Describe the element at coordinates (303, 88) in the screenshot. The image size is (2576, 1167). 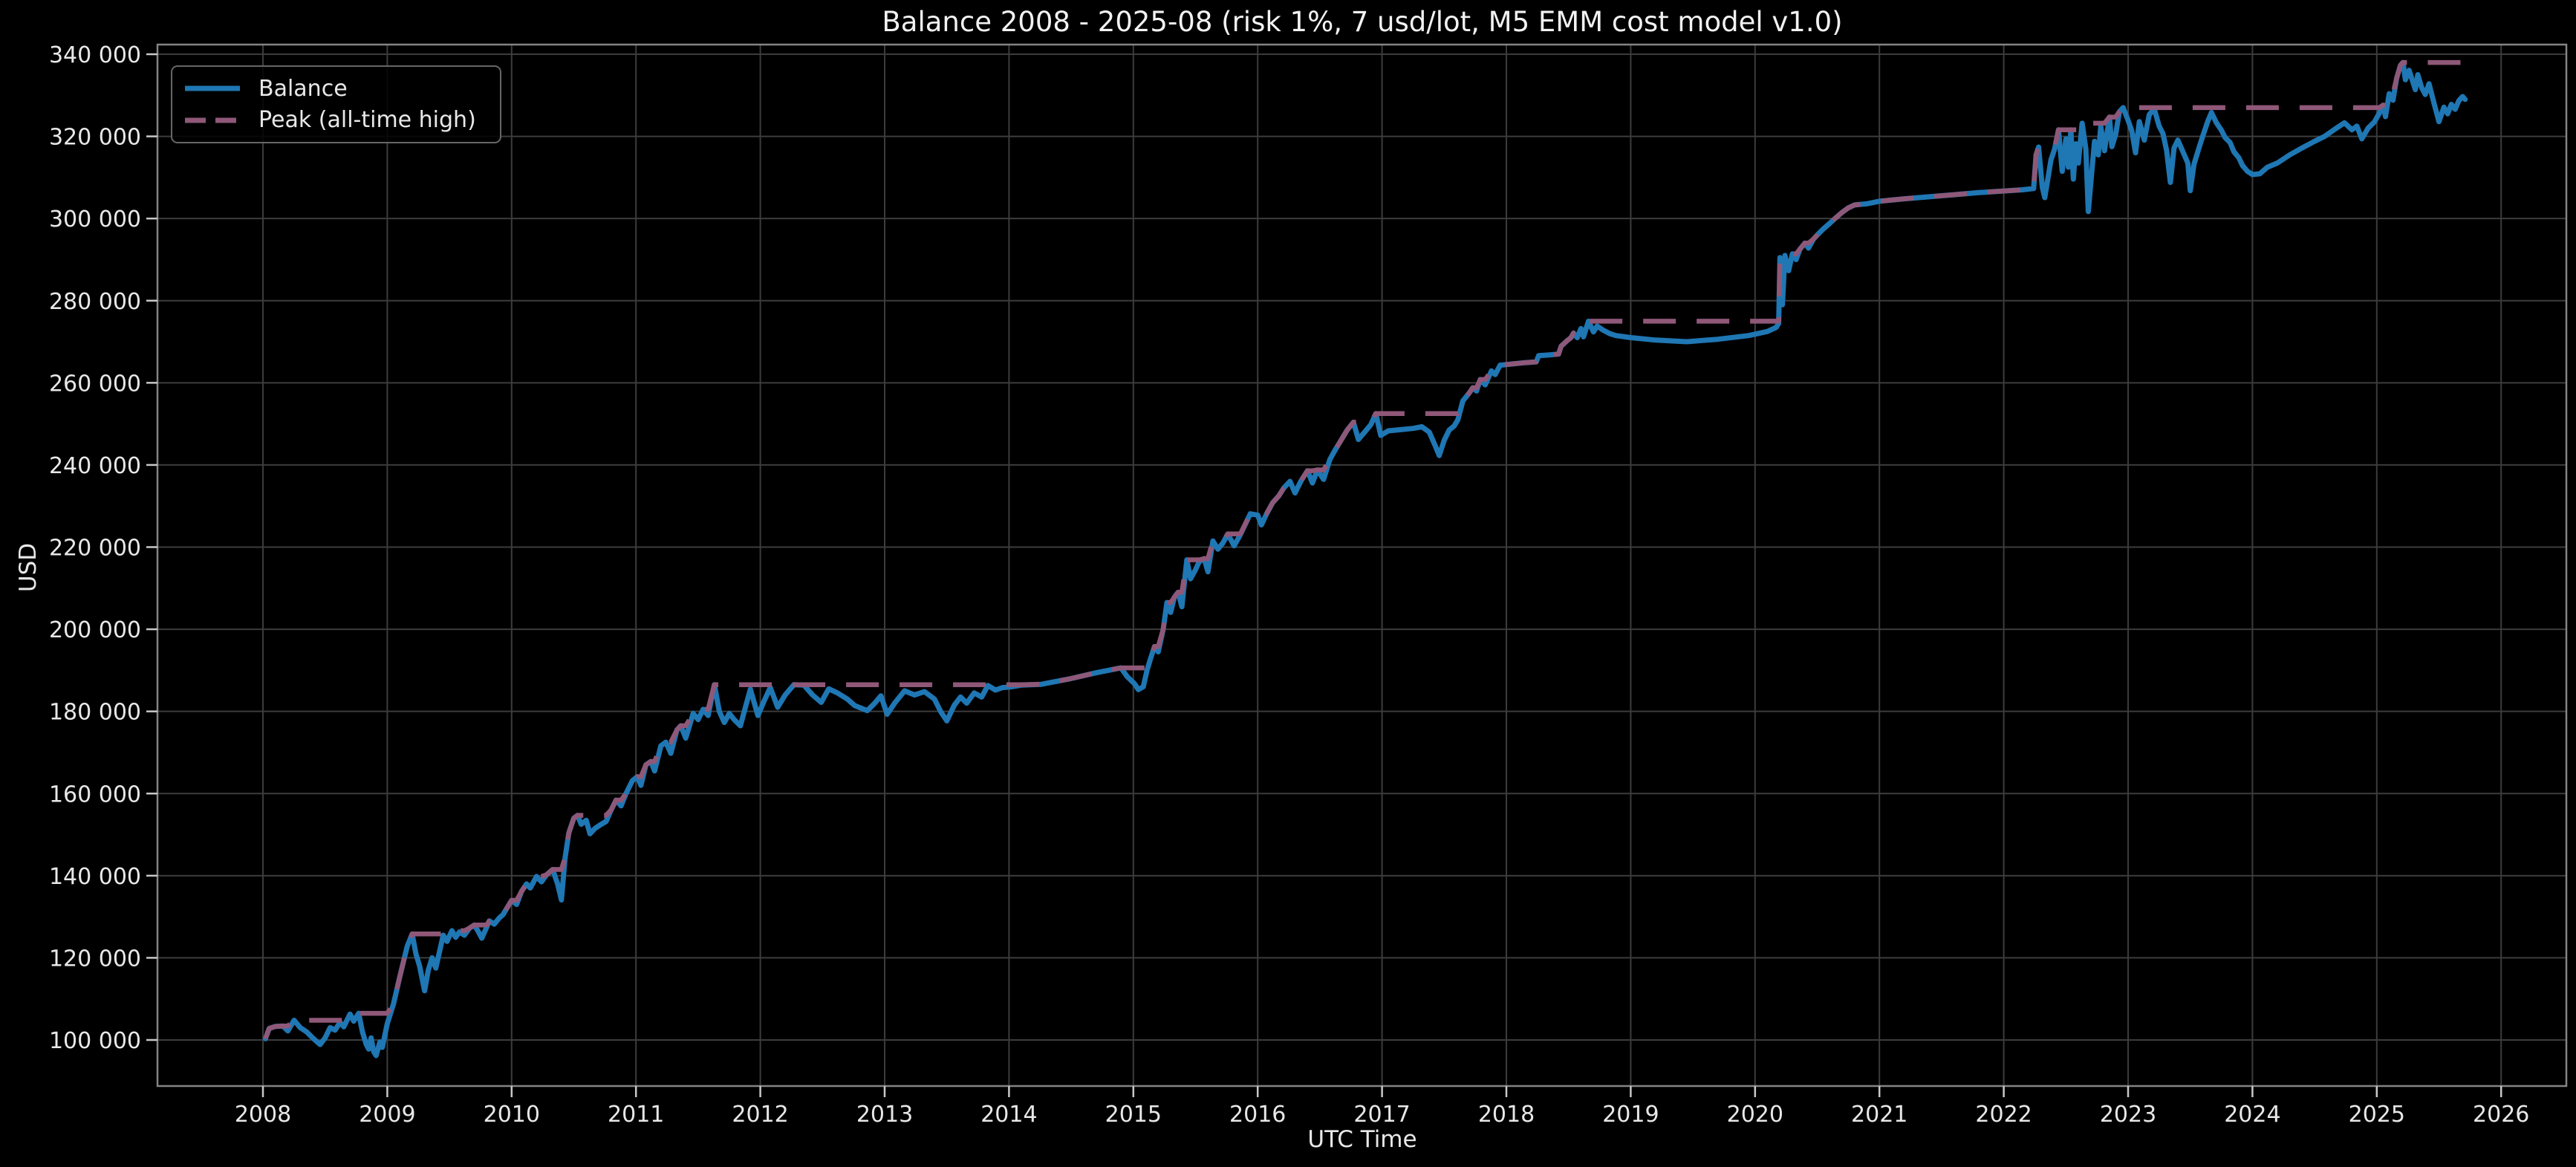
I see `legend-label-balance: Balance` at that location.